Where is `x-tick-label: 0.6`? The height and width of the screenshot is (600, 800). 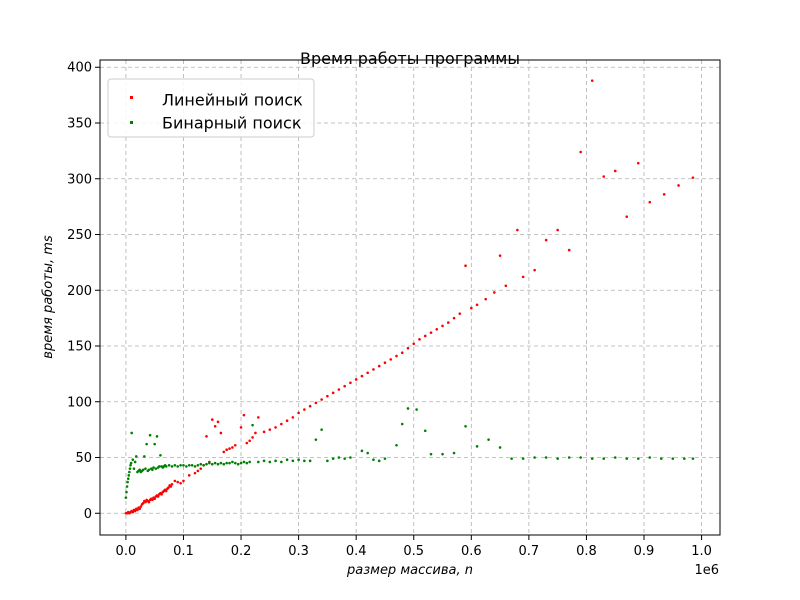 x-tick-label: 0.6 is located at coordinates (471, 551).